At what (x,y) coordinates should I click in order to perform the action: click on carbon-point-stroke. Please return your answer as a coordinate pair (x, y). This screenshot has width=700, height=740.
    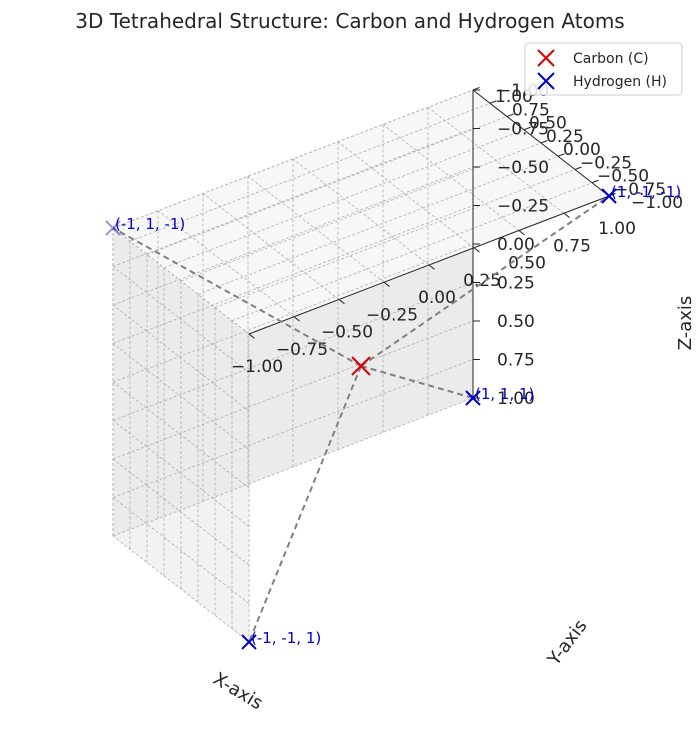
    Looking at the image, I should click on (361, 366).